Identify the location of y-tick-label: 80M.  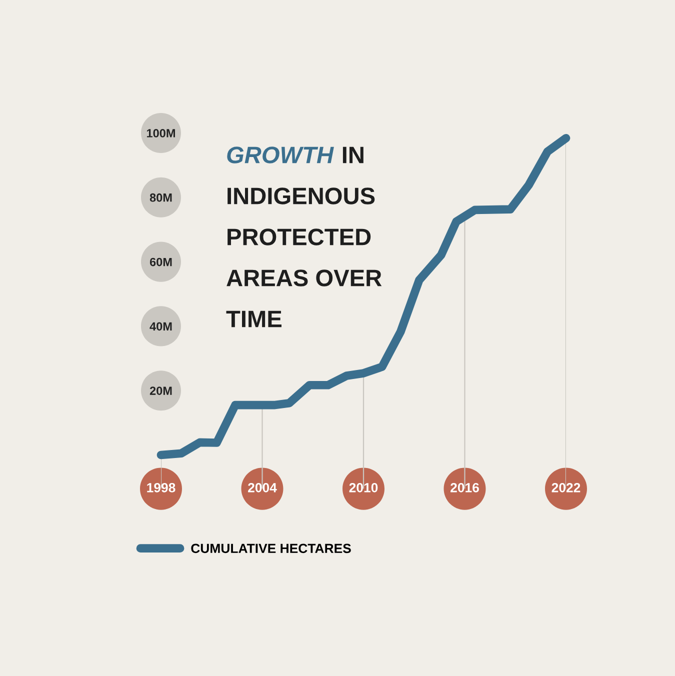
(161, 197).